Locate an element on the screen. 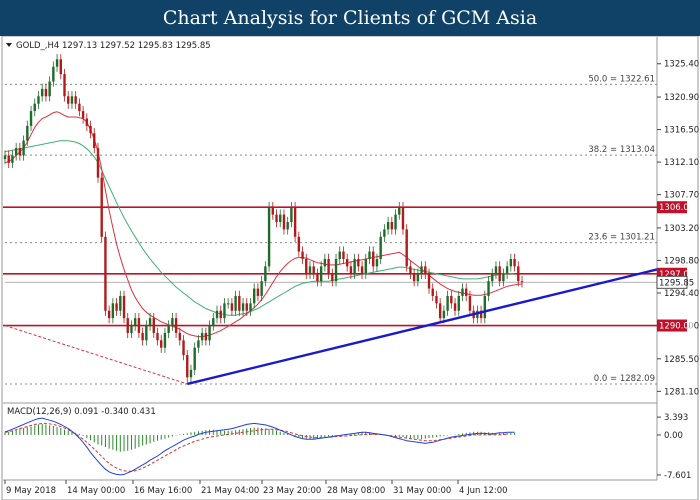 The width and height of the screenshot is (700, 500). projection-dashed-line is located at coordinates (96, 355).